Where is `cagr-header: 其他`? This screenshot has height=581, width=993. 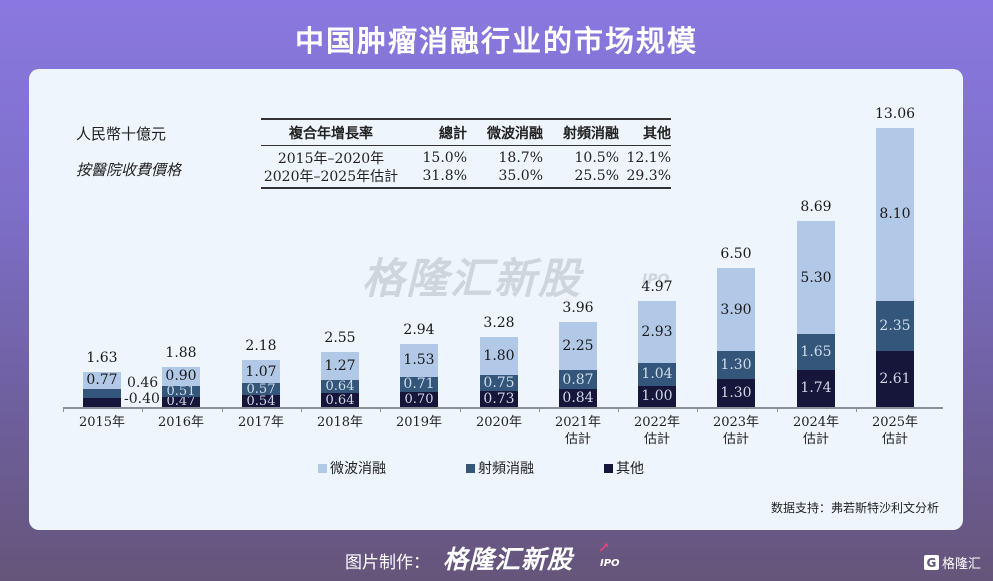
cagr-header: 其他 is located at coordinates (657, 133).